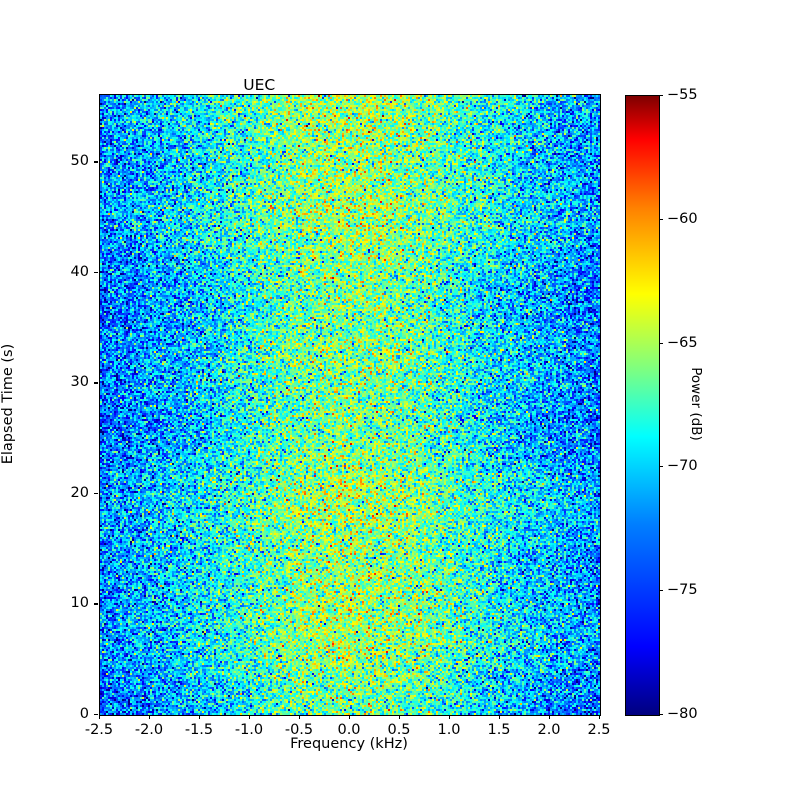 Image resolution: width=800 pixels, height=800 pixels. I want to click on y-tick-label: 30, so click(79, 382).